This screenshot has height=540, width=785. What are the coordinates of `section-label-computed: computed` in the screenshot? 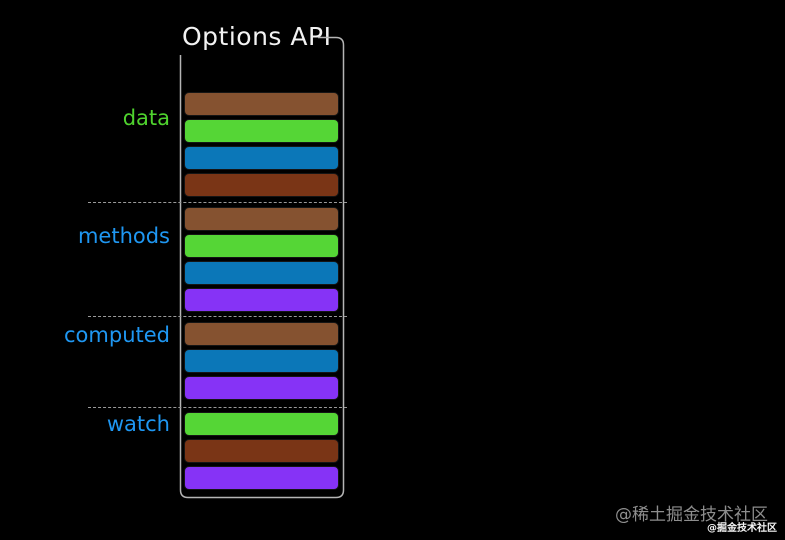 It's located at (117, 335).